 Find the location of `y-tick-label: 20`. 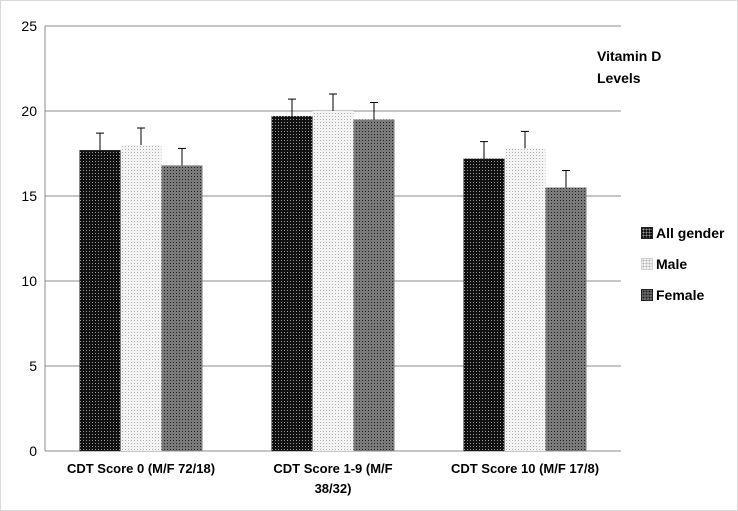

y-tick-label: 20 is located at coordinates (29, 111).